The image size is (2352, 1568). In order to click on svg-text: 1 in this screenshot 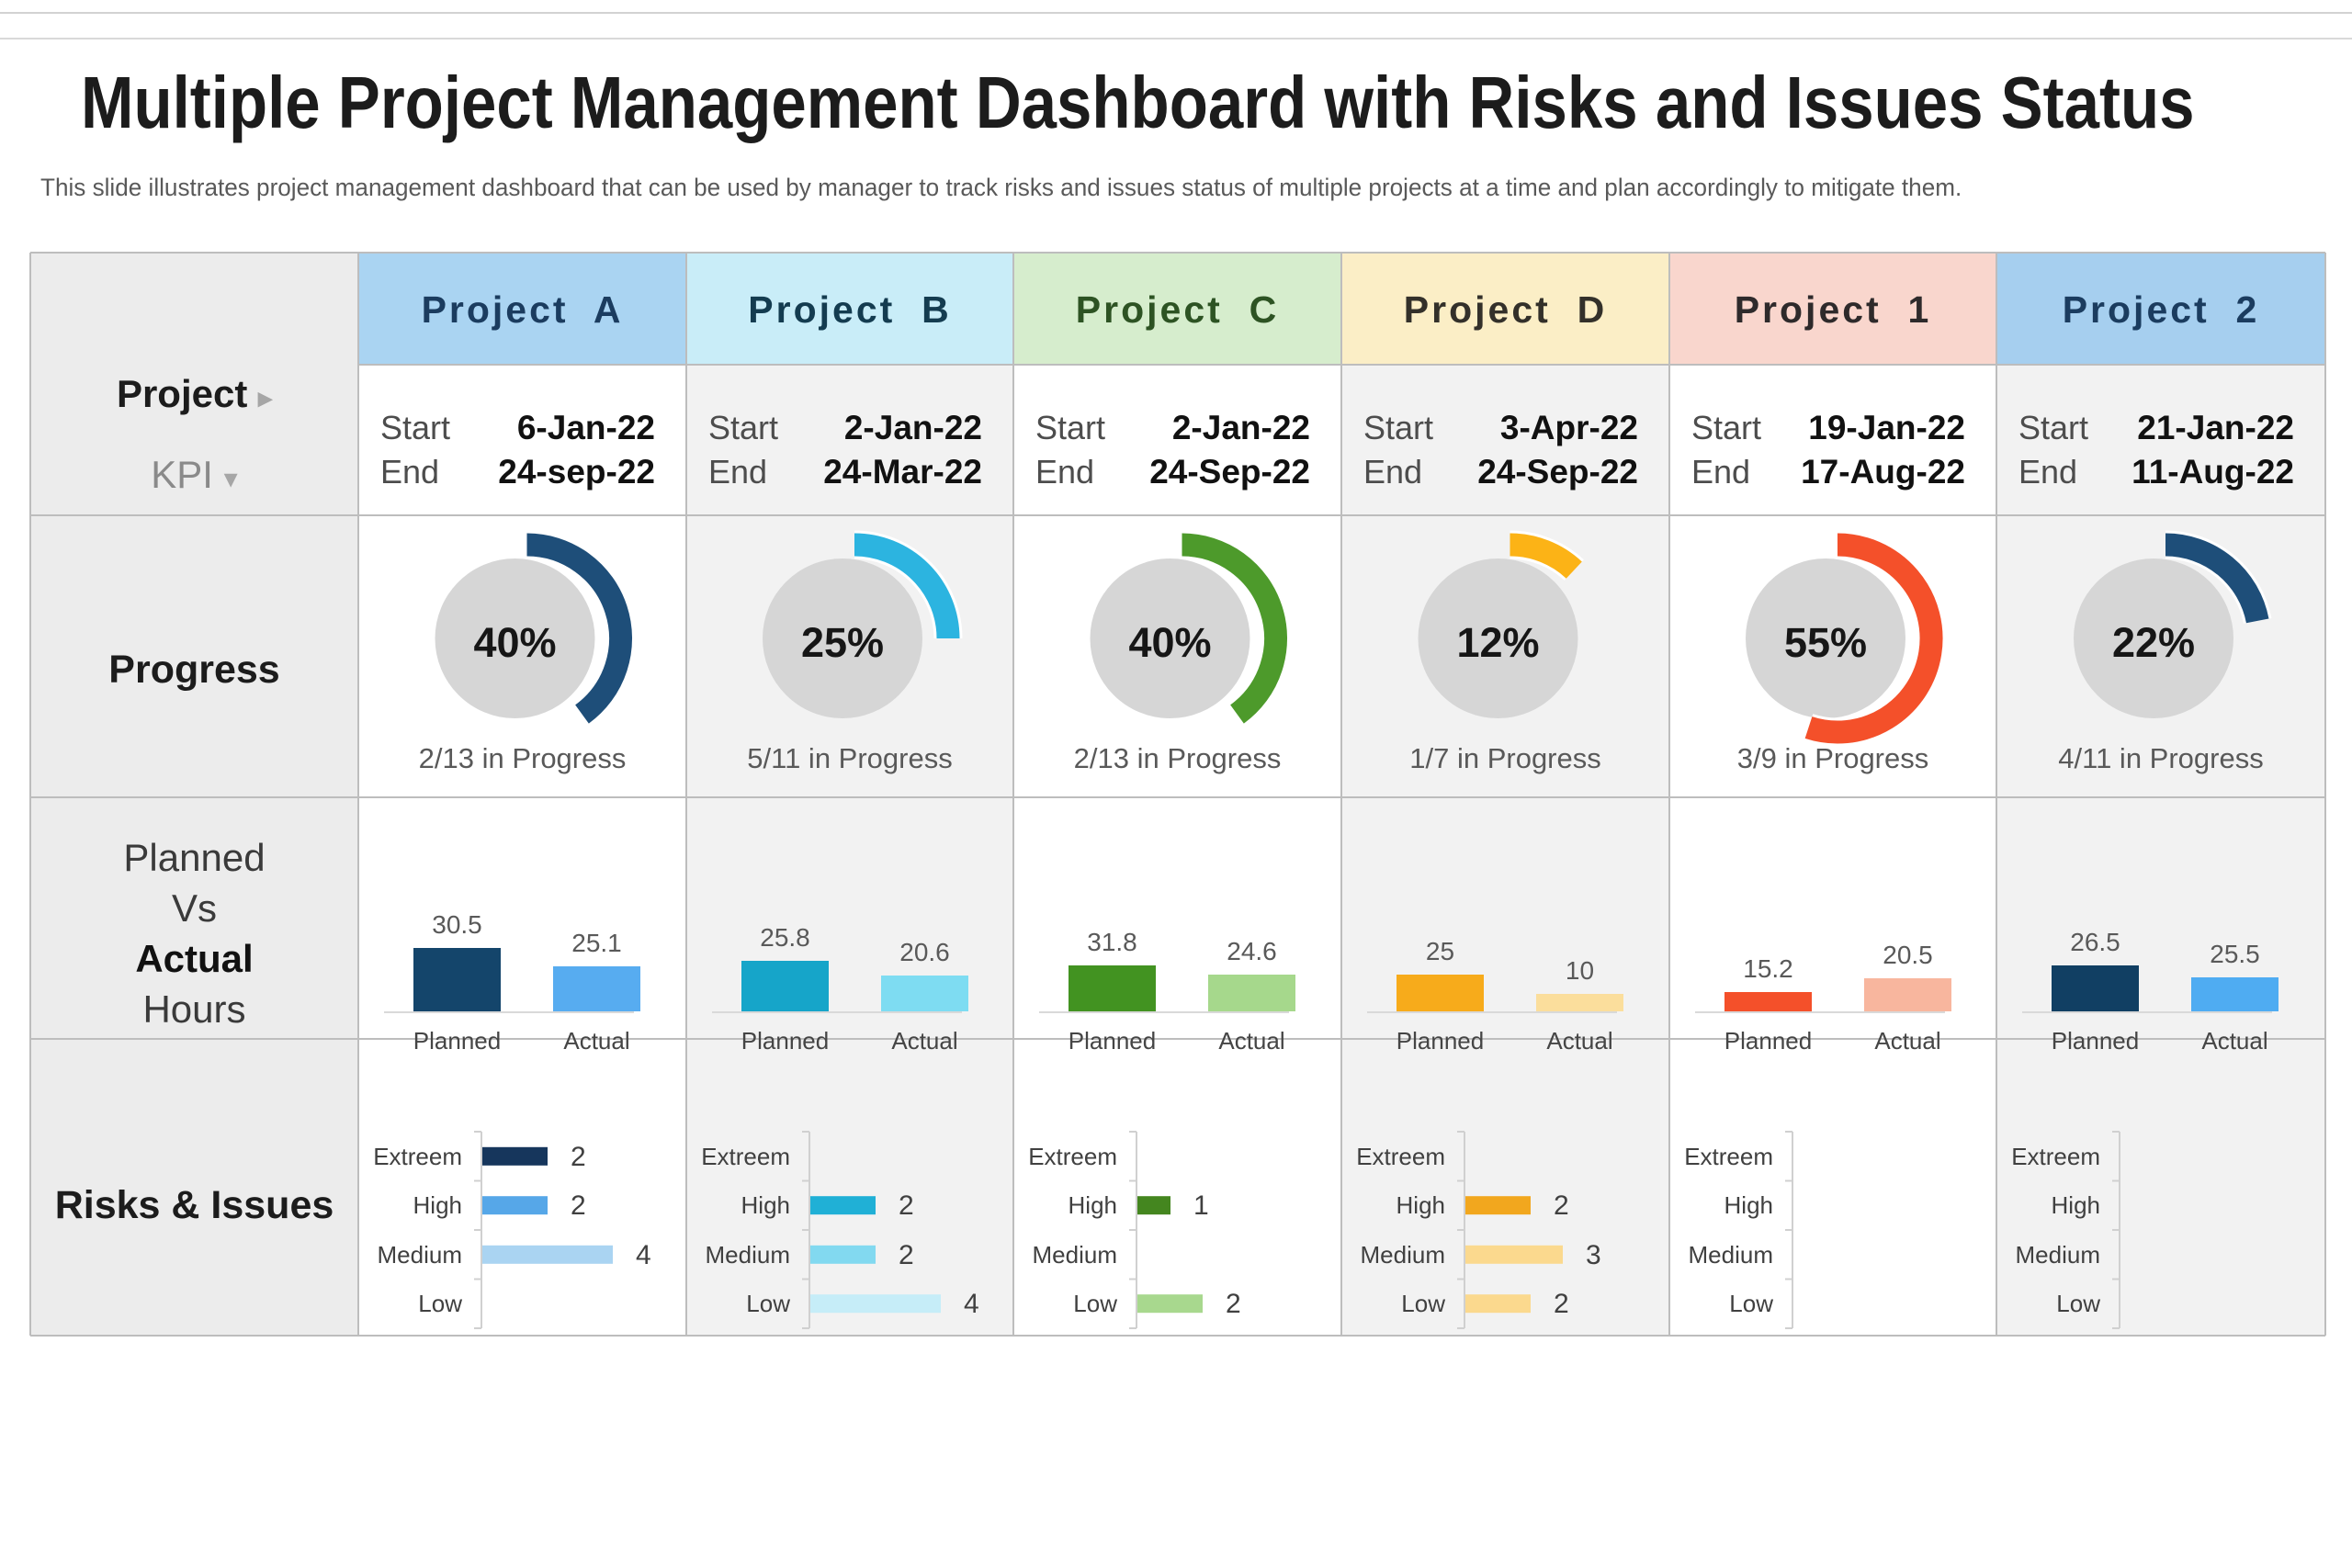, I will do `click(1201, 1205)`.